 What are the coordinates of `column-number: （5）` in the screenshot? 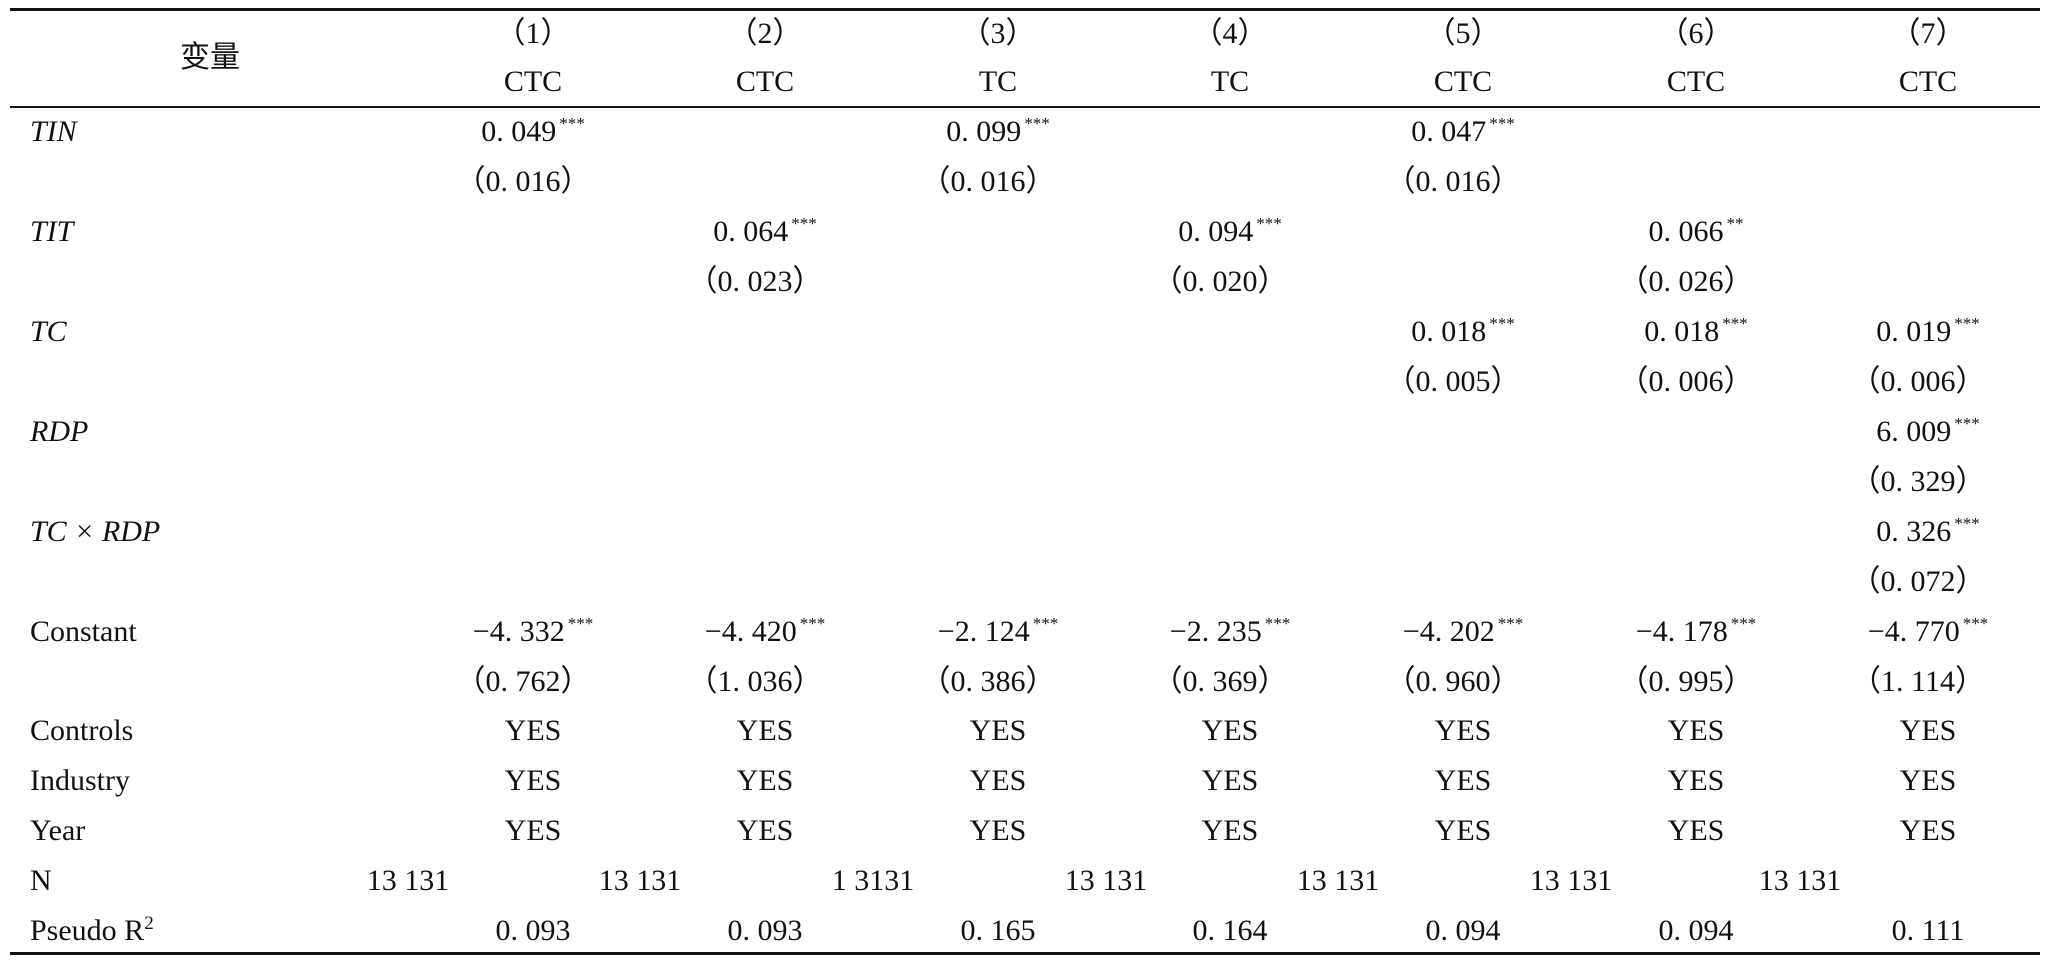 It's located at (1463, 33).